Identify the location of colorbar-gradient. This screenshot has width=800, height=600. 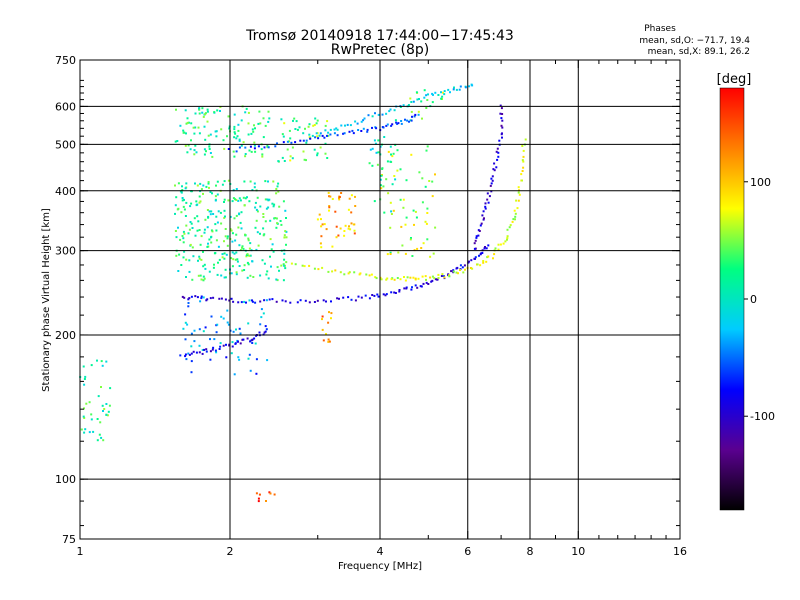
(732, 299).